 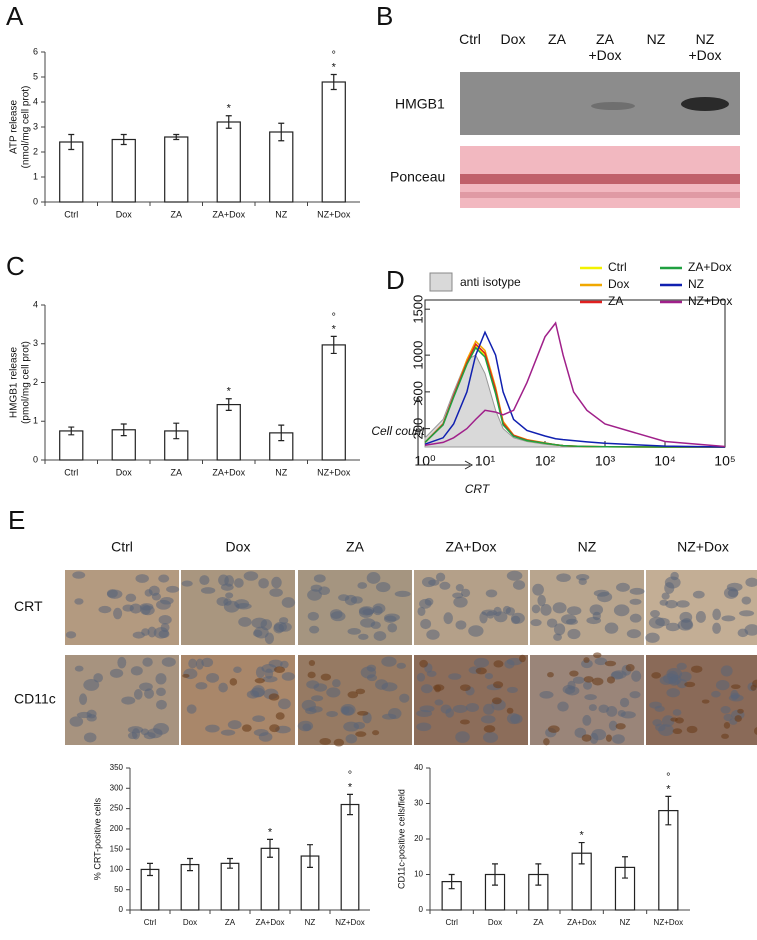 What do you see at coordinates (35, 51) in the screenshot?
I see `y-tick-label: 6` at bounding box center [35, 51].